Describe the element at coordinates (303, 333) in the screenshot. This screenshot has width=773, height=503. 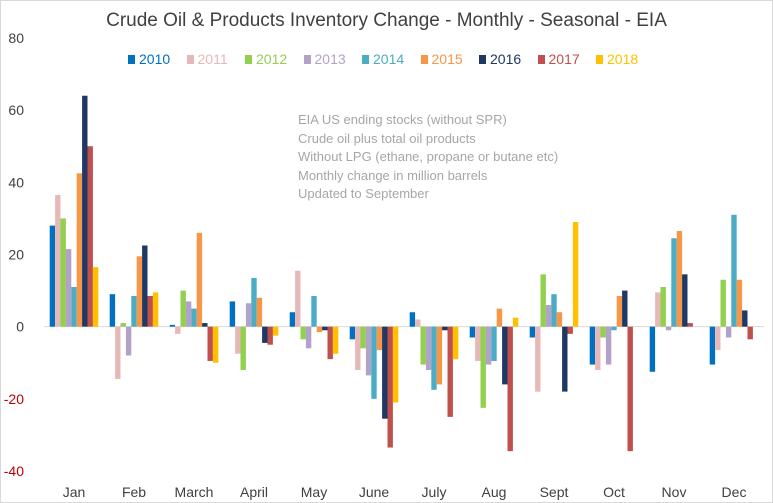
I see `bar-2012-may` at that location.